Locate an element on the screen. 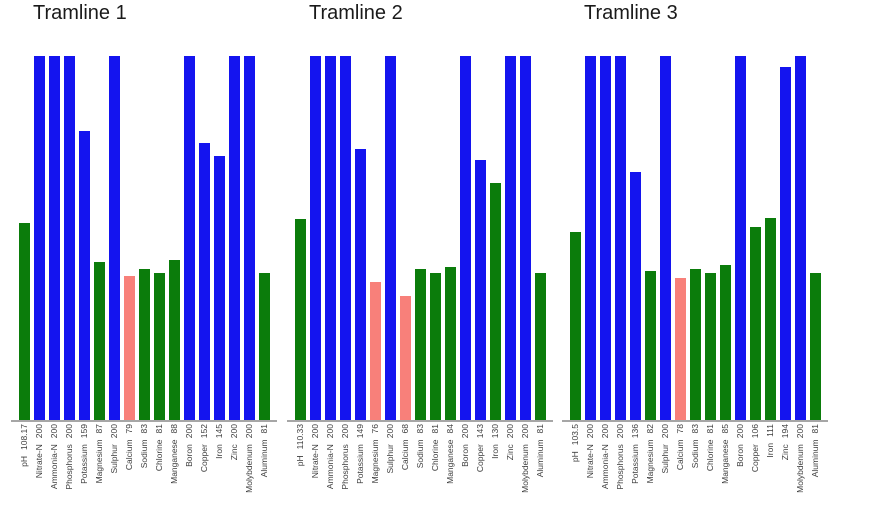 Image resolution: width=884 pixels, height=509 pixels. axis-label-slot: Zinc 200 is located at coordinates (234, 466).